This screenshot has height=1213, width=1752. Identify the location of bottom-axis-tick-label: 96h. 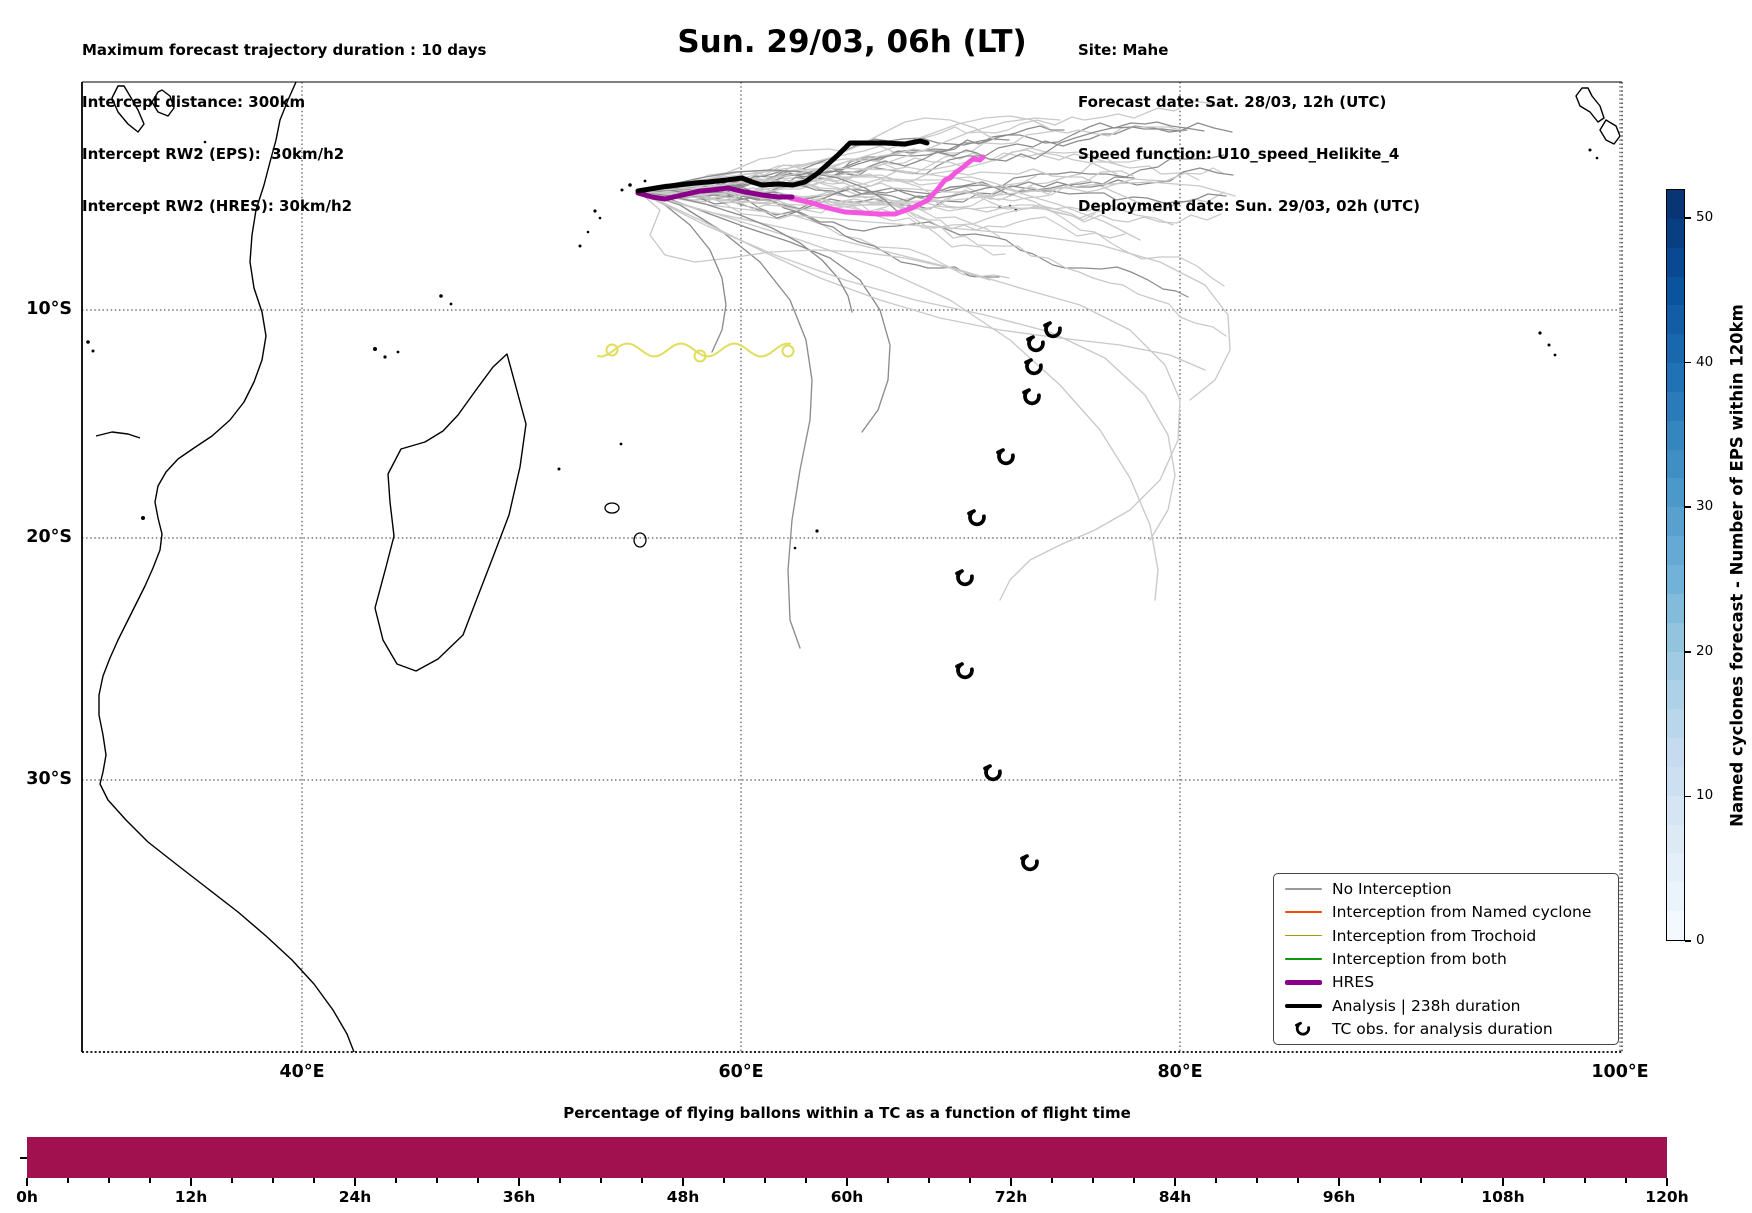
(1339, 1197).